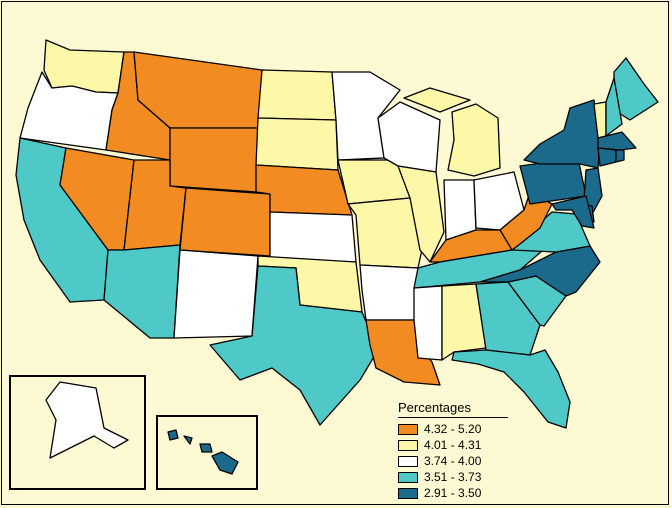  I want to click on legend-item: 4.01 - 4.31, so click(453, 445).